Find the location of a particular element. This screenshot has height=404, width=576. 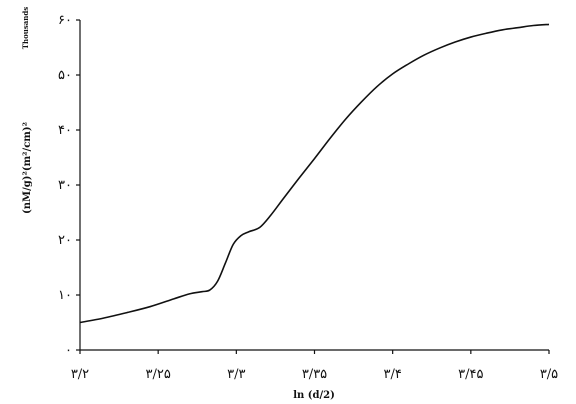

x-tick-label: ۳/۲۵ is located at coordinates (158, 374).